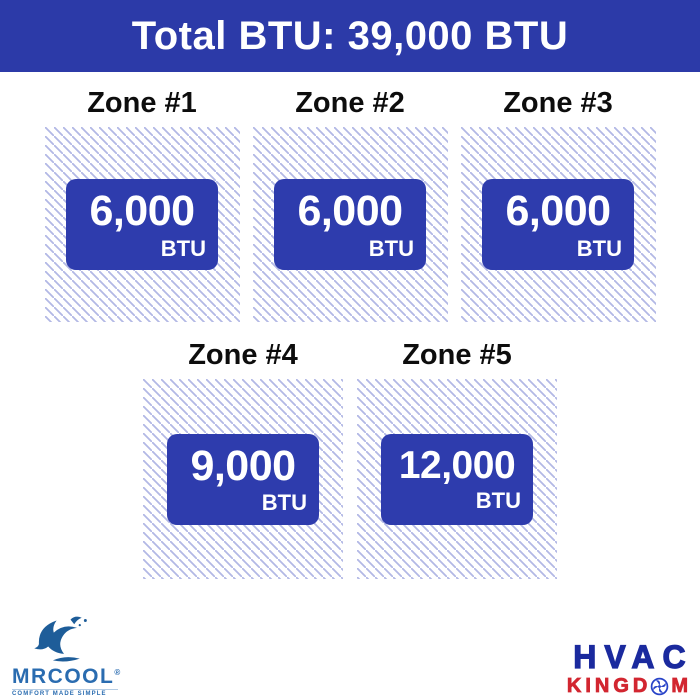 This screenshot has height=700, width=700. What do you see at coordinates (142, 211) in the screenshot?
I see `zone-1-btu-value: 6,000` at bounding box center [142, 211].